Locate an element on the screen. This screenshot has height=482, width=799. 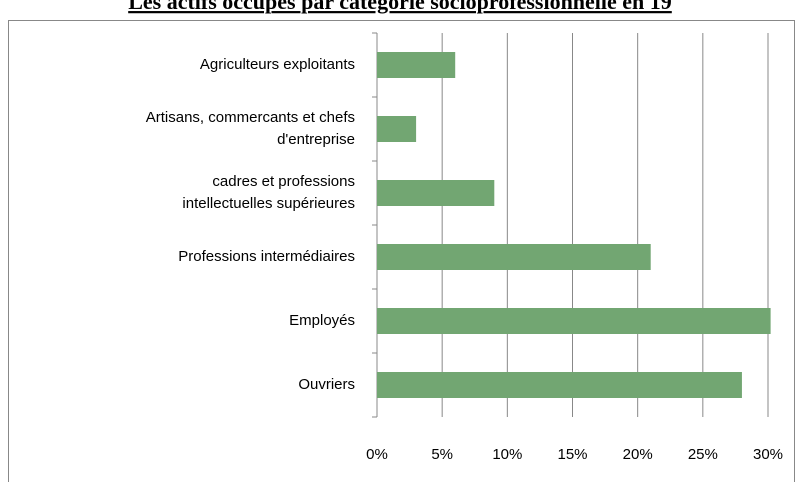
y-tick-label: Agriculteurs exploitants is located at coordinates (277, 64).